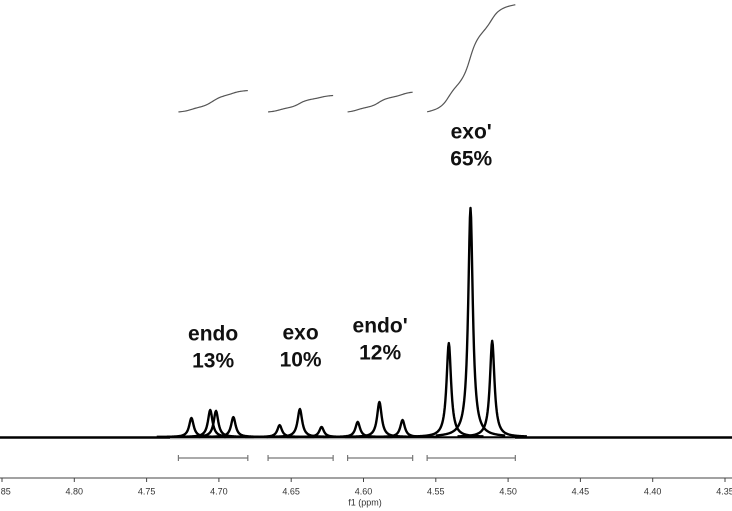 The height and width of the screenshot is (511, 732). What do you see at coordinates (508, 491) in the screenshot?
I see `x-tick-label: 4.50` at bounding box center [508, 491].